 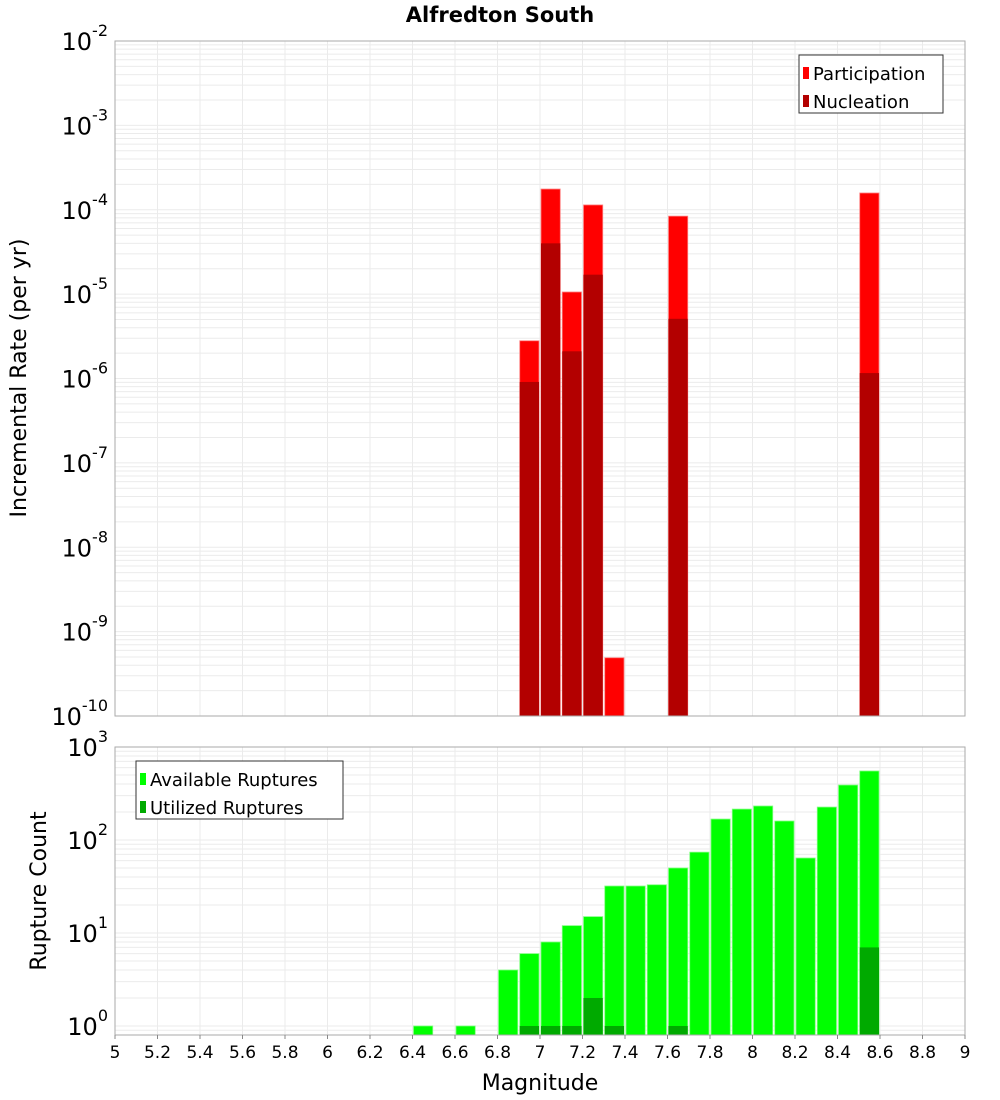 What do you see at coordinates (540, 1083) in the screenshot?
I see `x-axis-label: Magnitude` at bounding box center [540, 1083].